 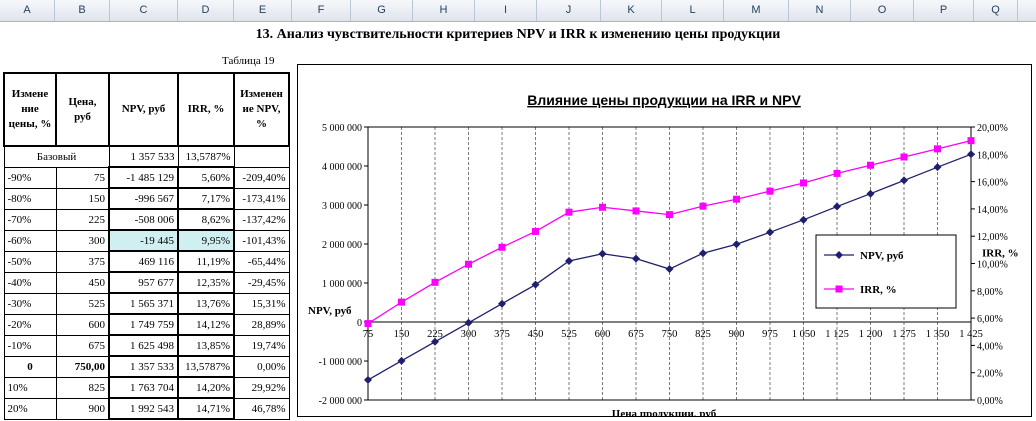 What do you see at coordinates (206, 282) in the screenshot?
I see `table-cell: 12,35%` at bounding box center [206, 282].